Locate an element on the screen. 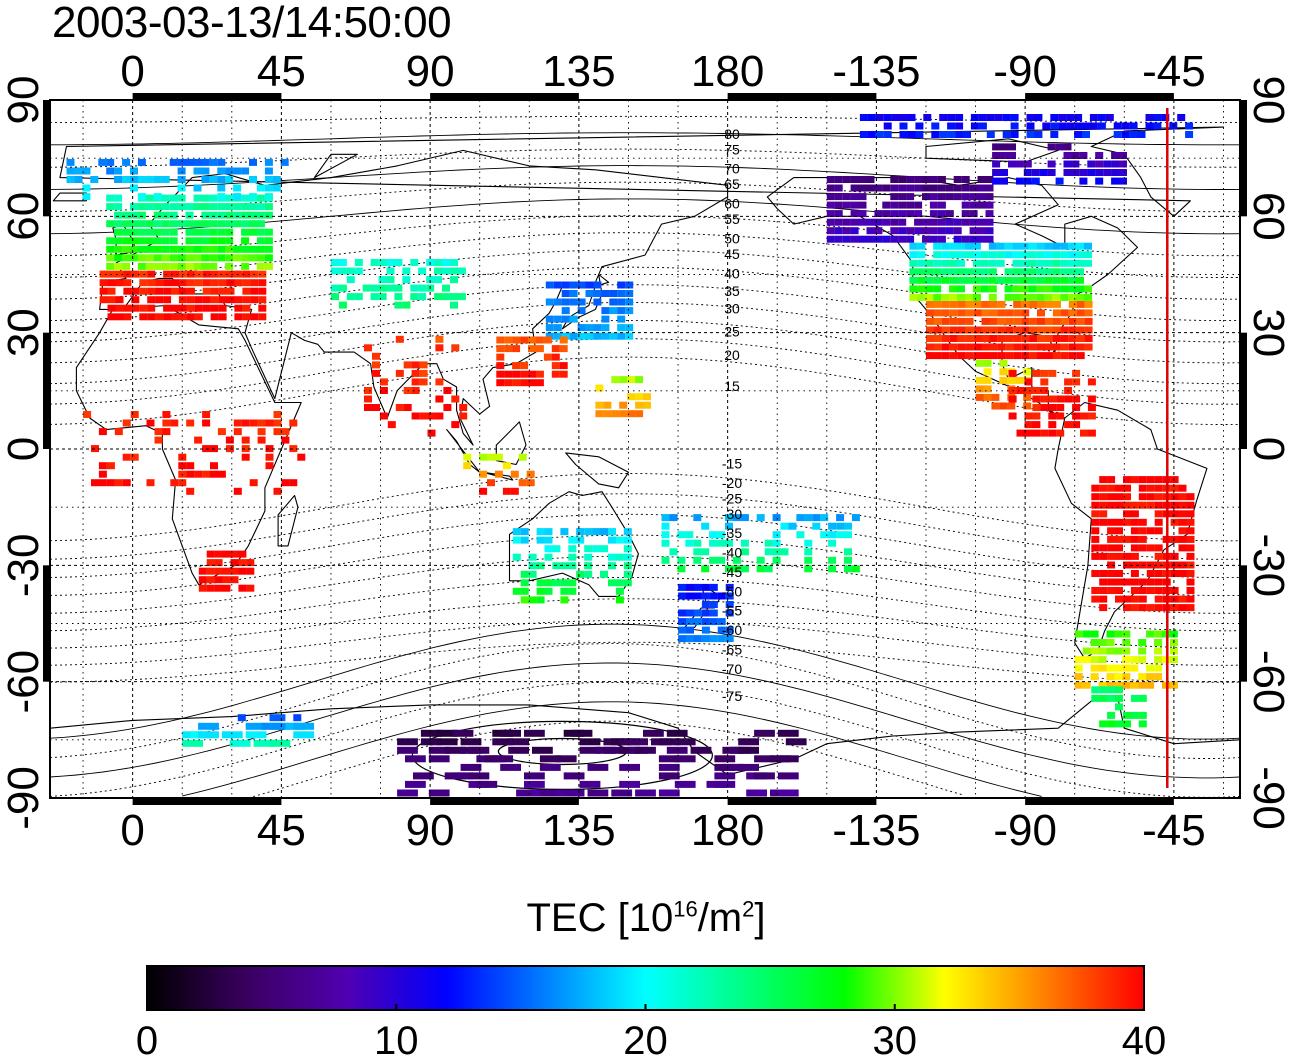  contour-label: 65 is located at coordinates (732, 184).